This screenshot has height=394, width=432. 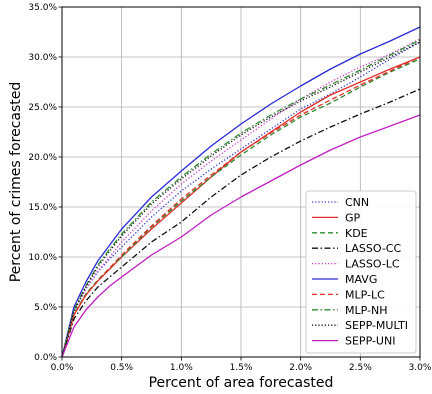 I want to click on x-axis-label: Percent of area forecasted, so click(x=241, y=383).